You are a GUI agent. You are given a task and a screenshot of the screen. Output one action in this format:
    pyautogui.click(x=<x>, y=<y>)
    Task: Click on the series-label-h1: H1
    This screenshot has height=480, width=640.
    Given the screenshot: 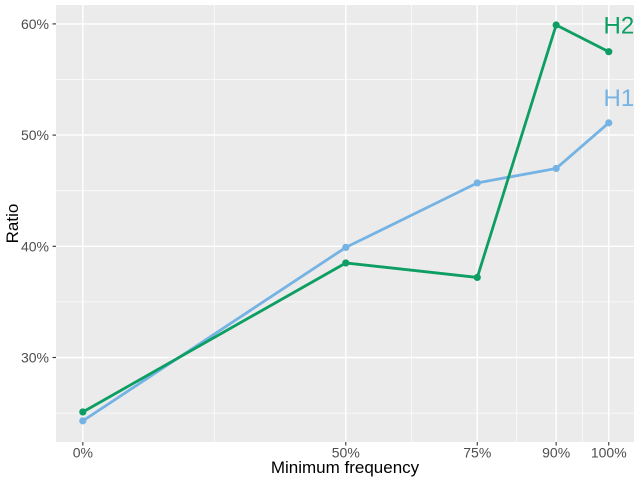 What is the action you would take?
    pyautogui.click(x=618, y=98)
    